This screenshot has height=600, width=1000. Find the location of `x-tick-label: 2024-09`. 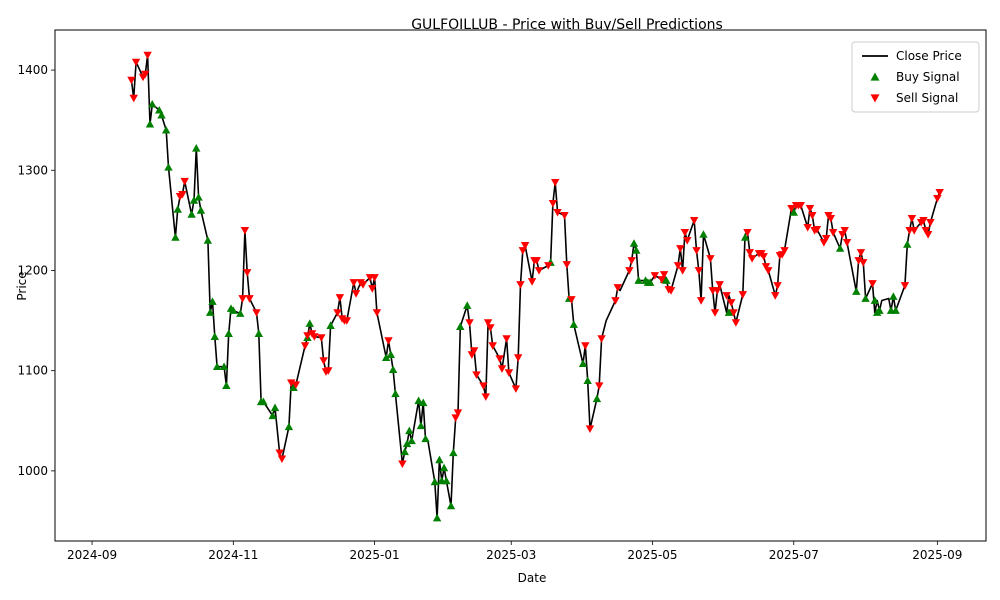

x-tick-label: 2024-09 is located at coordinates (92, 555).